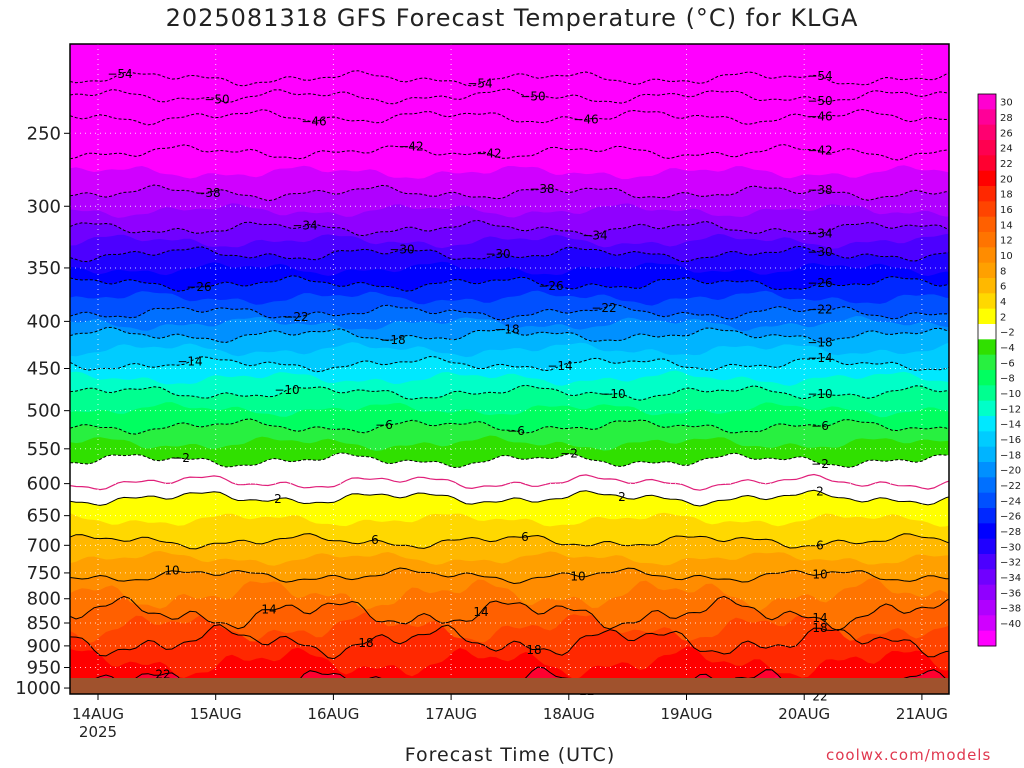 This screenshot has width=1024, height=768. I want to click on colorbar-tick-label: 10, so click(1006, 256).